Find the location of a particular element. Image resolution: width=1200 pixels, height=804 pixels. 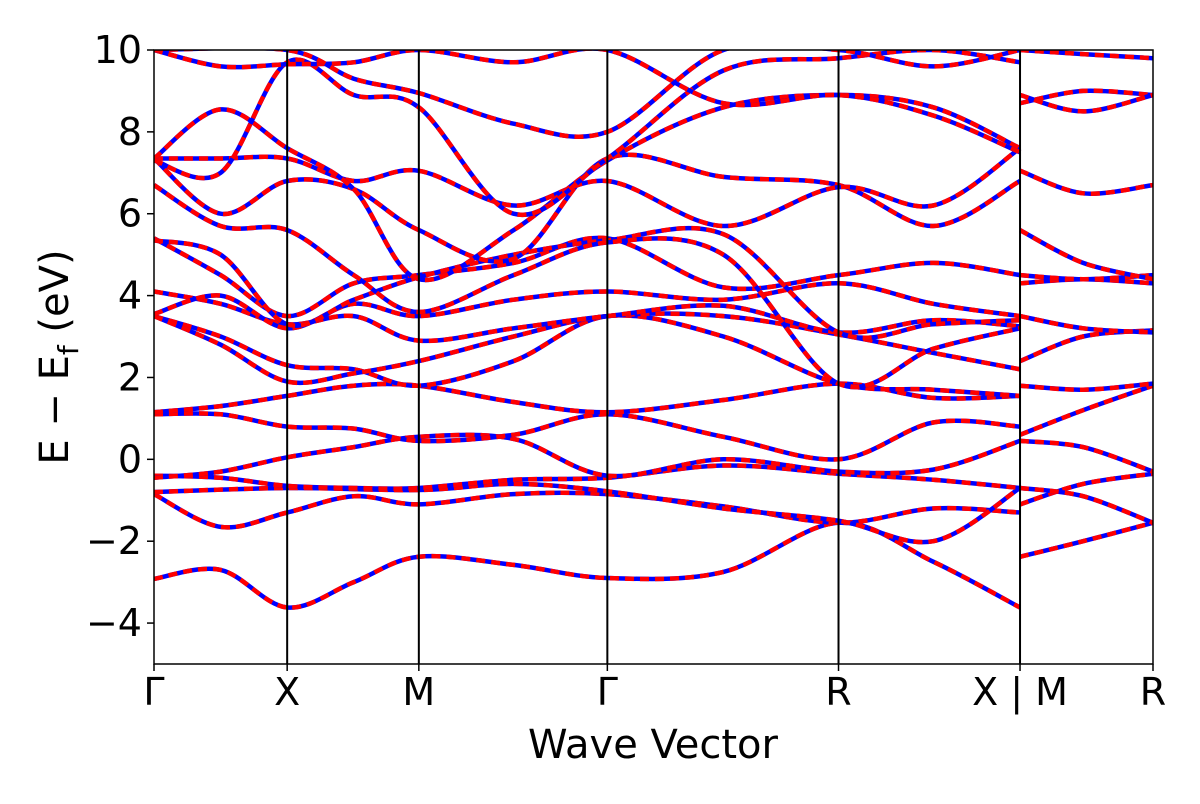

x-tick-label-1: X is located at coordinates (287, 692).